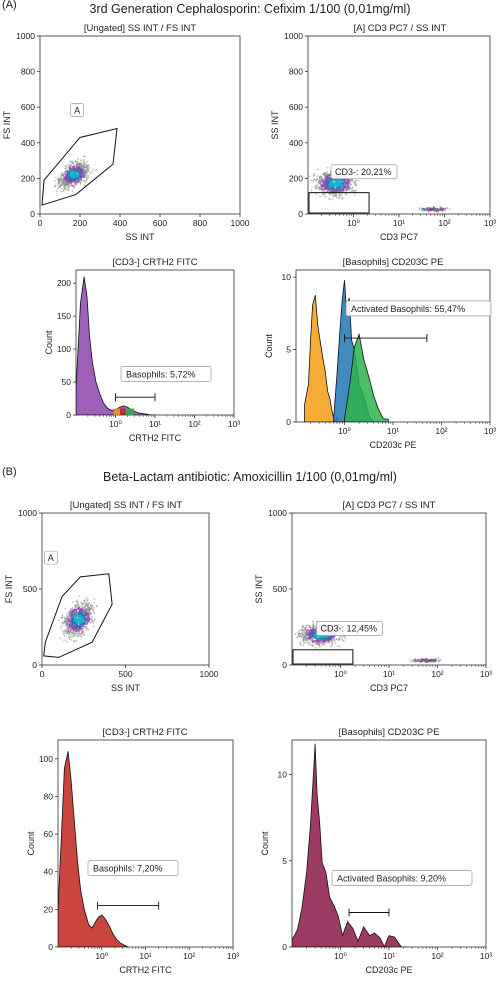 The width and height of the screenshot is (500, 982). What do you see at coordinates (130, 411) in the screenshot?
I see `histogram-tail` at bounding box center [130, 411].